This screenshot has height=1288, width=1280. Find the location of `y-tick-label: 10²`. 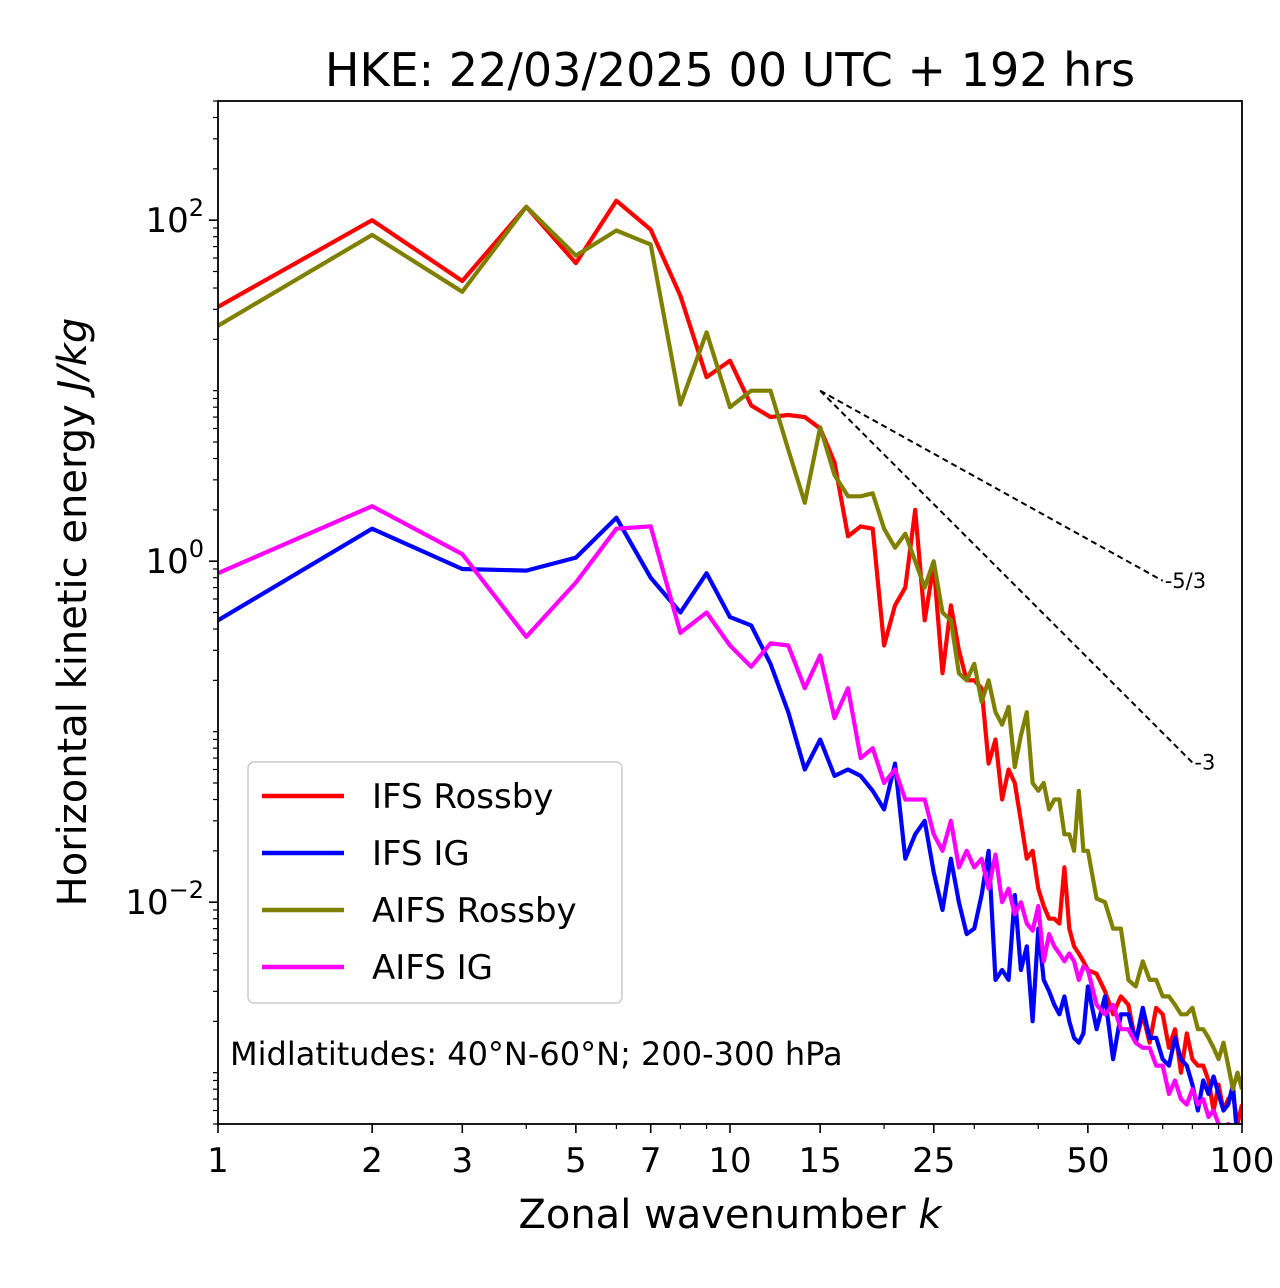

y-tick-label: 10² is located at coordinates (174, 217).